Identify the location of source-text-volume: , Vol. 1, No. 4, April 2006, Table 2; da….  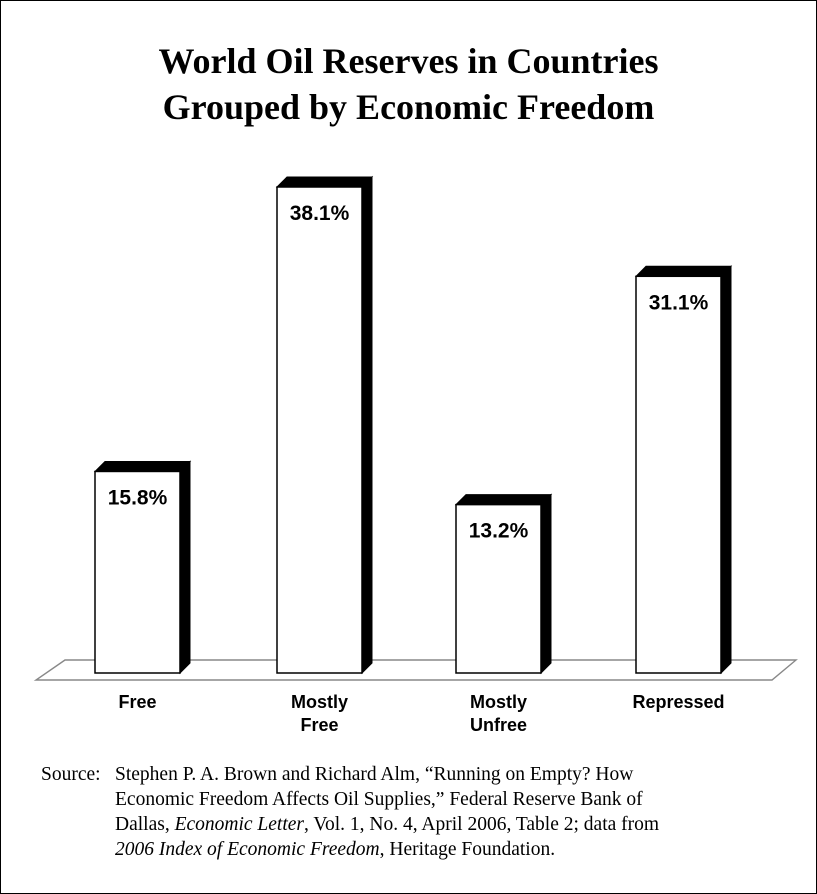
(482, 824).